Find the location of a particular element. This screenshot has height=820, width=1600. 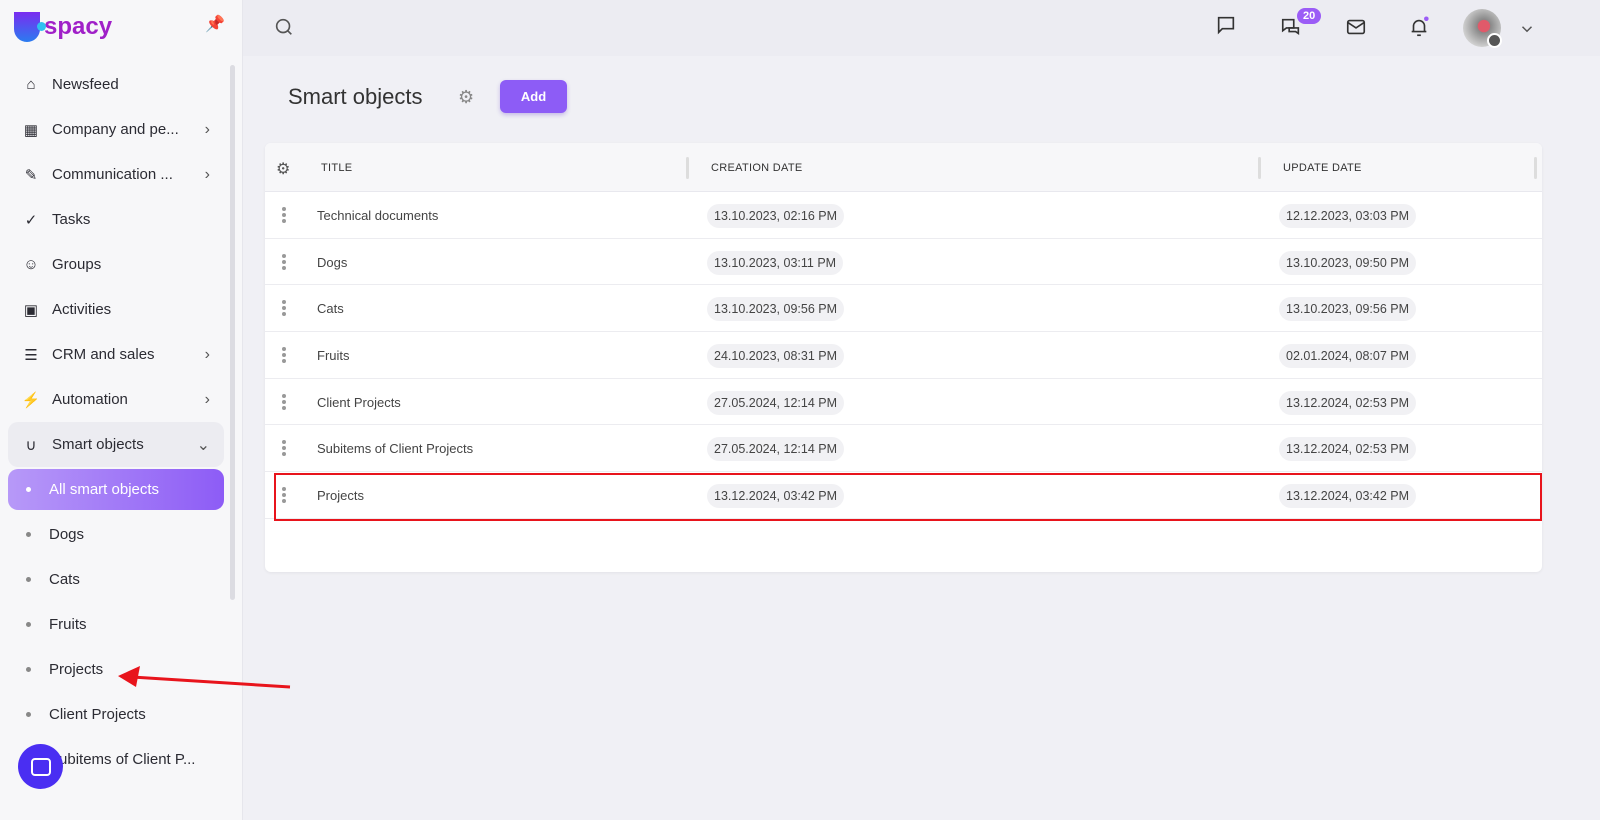

sidebar-item-automation: ⚡ Automation › is located at coordinates (116, 399).